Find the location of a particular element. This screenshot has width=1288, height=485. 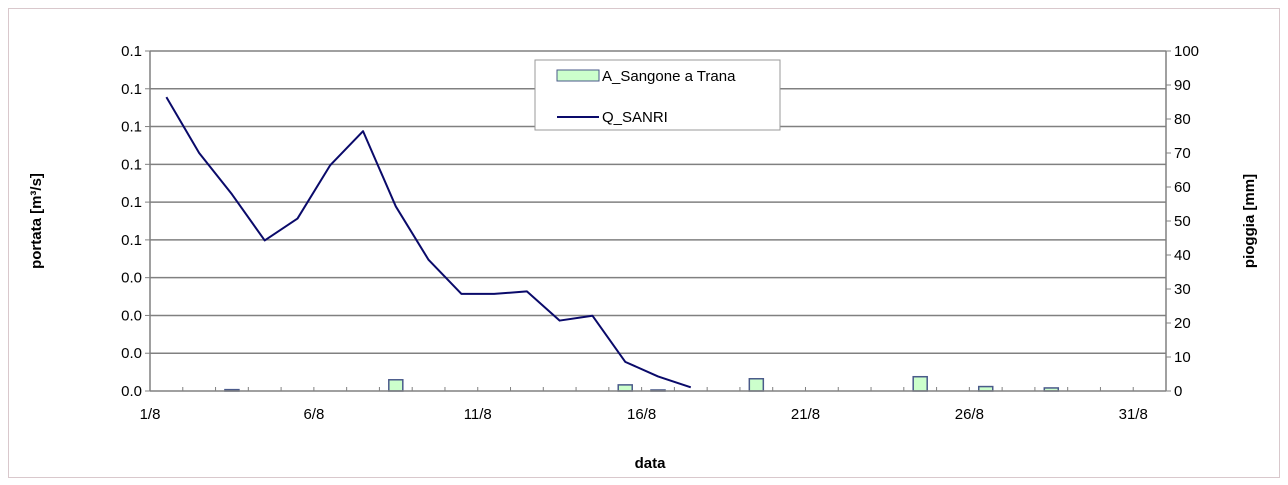

right-tick-label: 30 is located at coordinates (1182, 289).